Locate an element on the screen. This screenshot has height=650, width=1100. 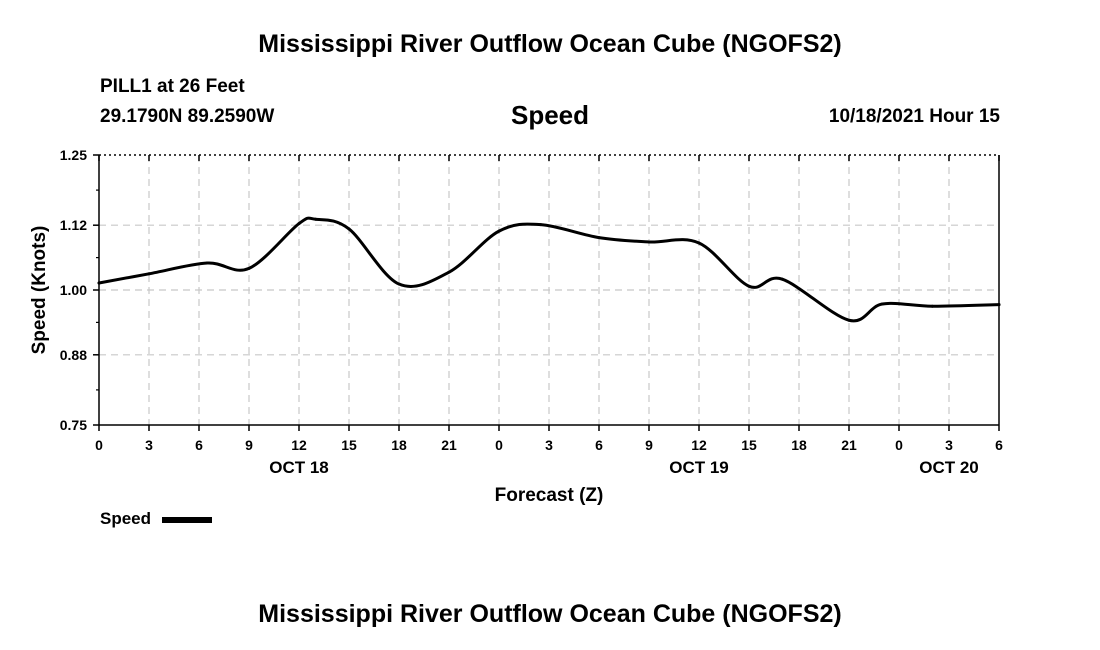
x-axis-label: Forecast (Z) is located at coordinates (549, 495).